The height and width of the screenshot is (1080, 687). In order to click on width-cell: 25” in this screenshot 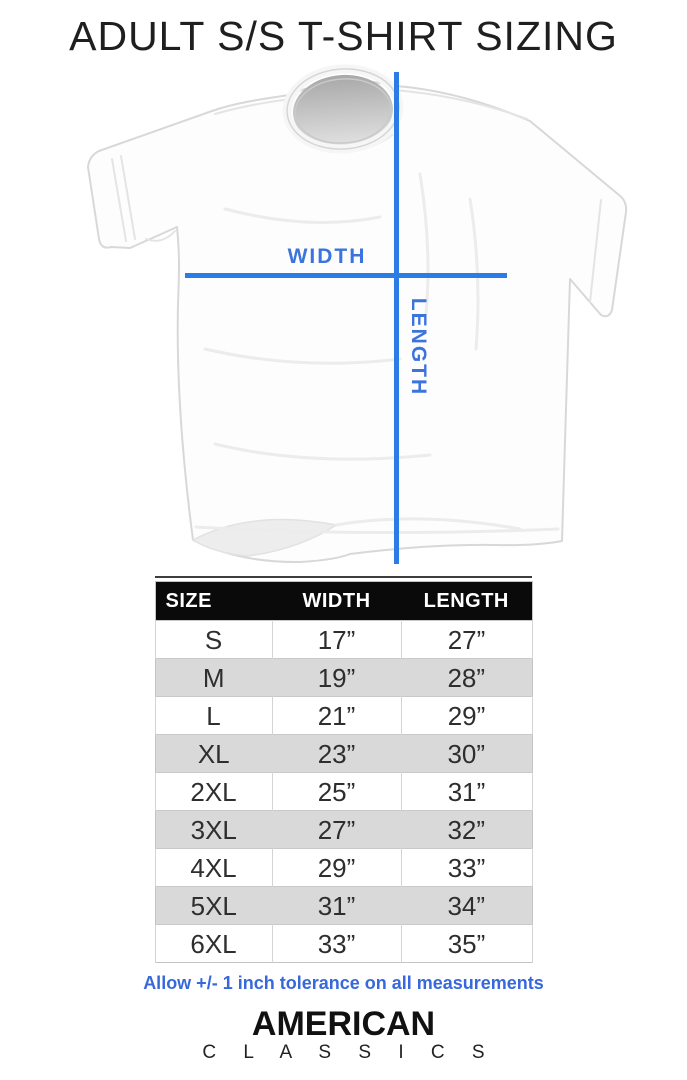, I will do `click(336, 791)`.